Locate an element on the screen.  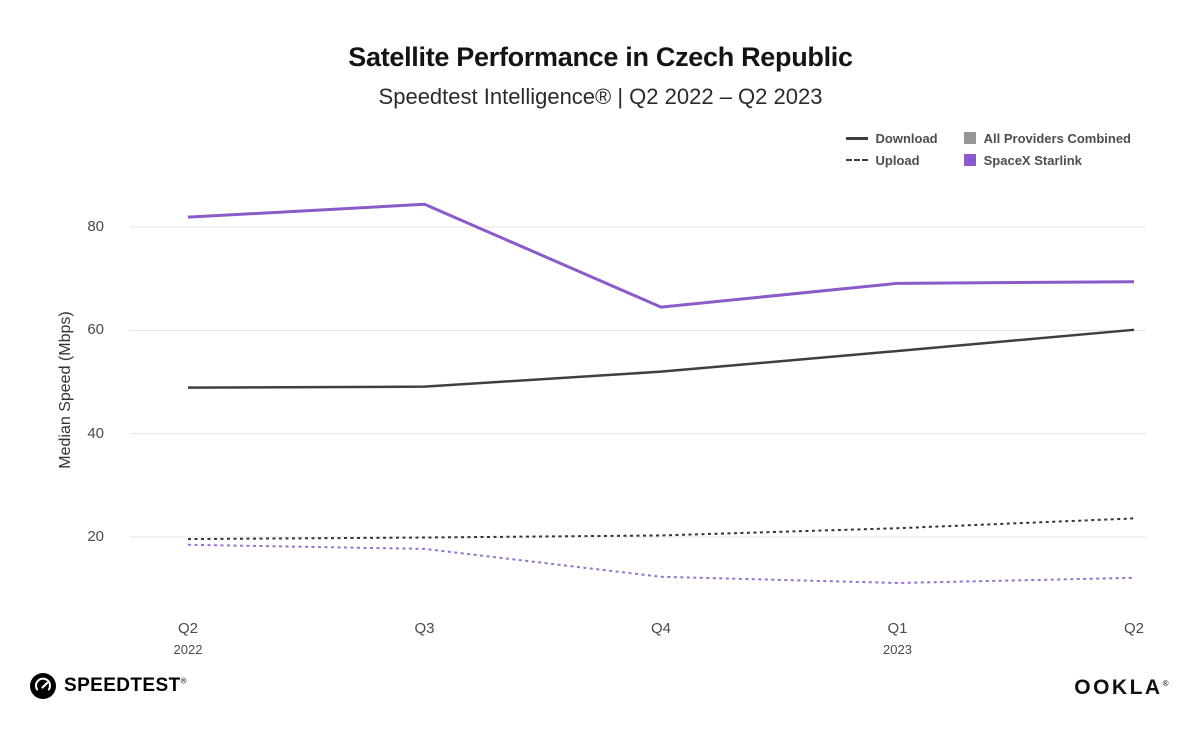
series-line-starlink-download is located at coordinates (661, 255).